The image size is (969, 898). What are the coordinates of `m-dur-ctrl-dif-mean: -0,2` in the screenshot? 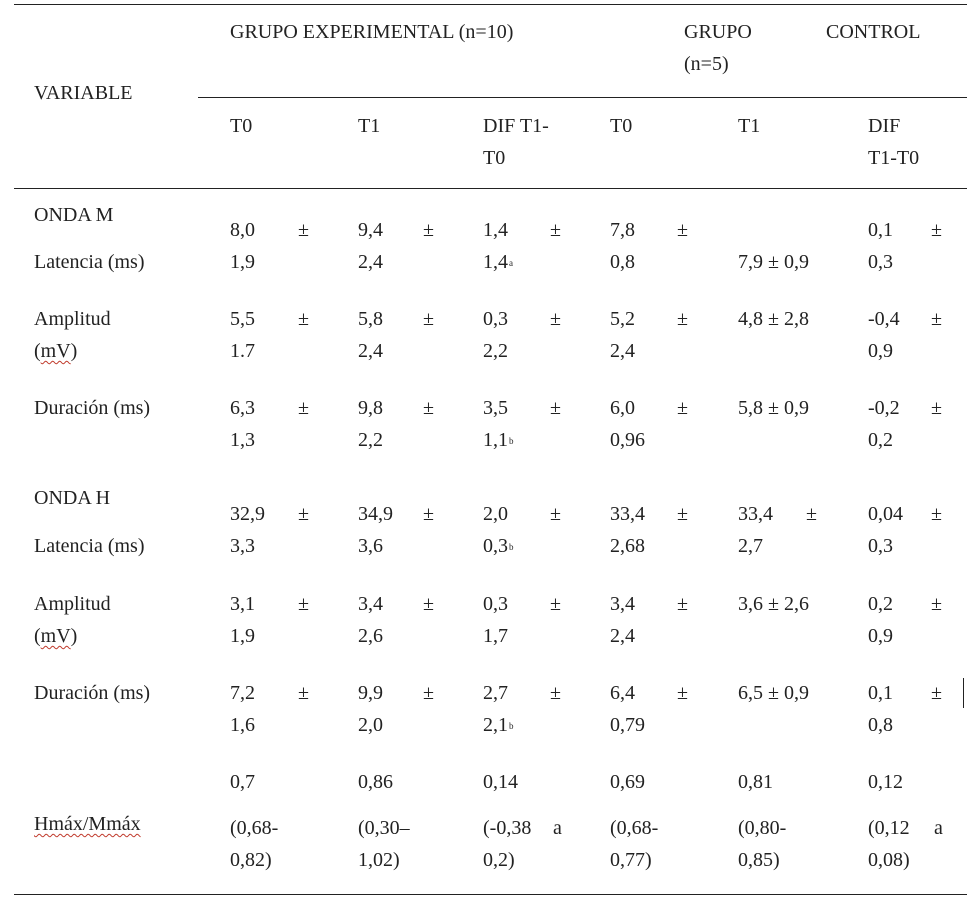 It's located at (884, 408).